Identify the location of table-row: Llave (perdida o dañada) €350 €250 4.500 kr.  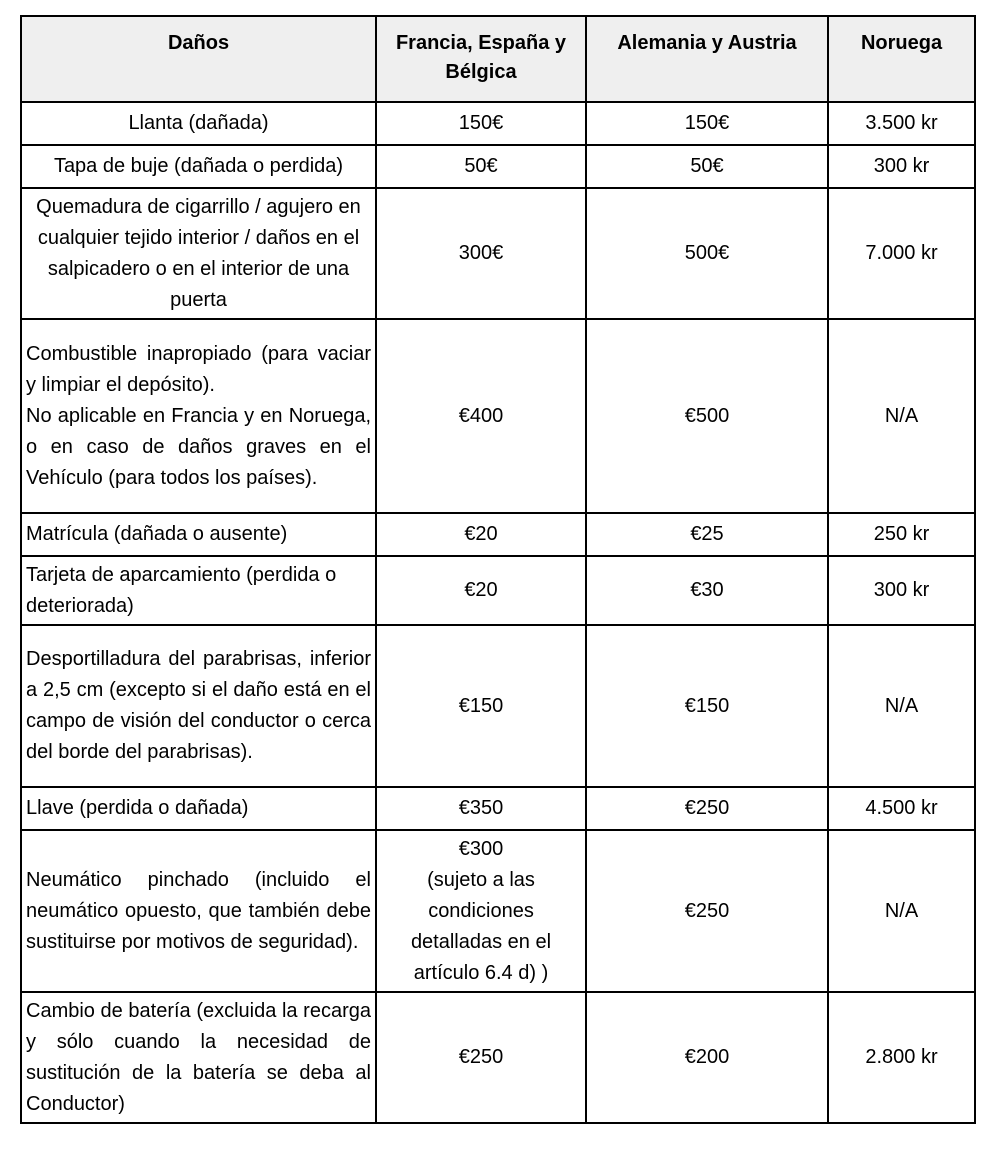
(498, 808).